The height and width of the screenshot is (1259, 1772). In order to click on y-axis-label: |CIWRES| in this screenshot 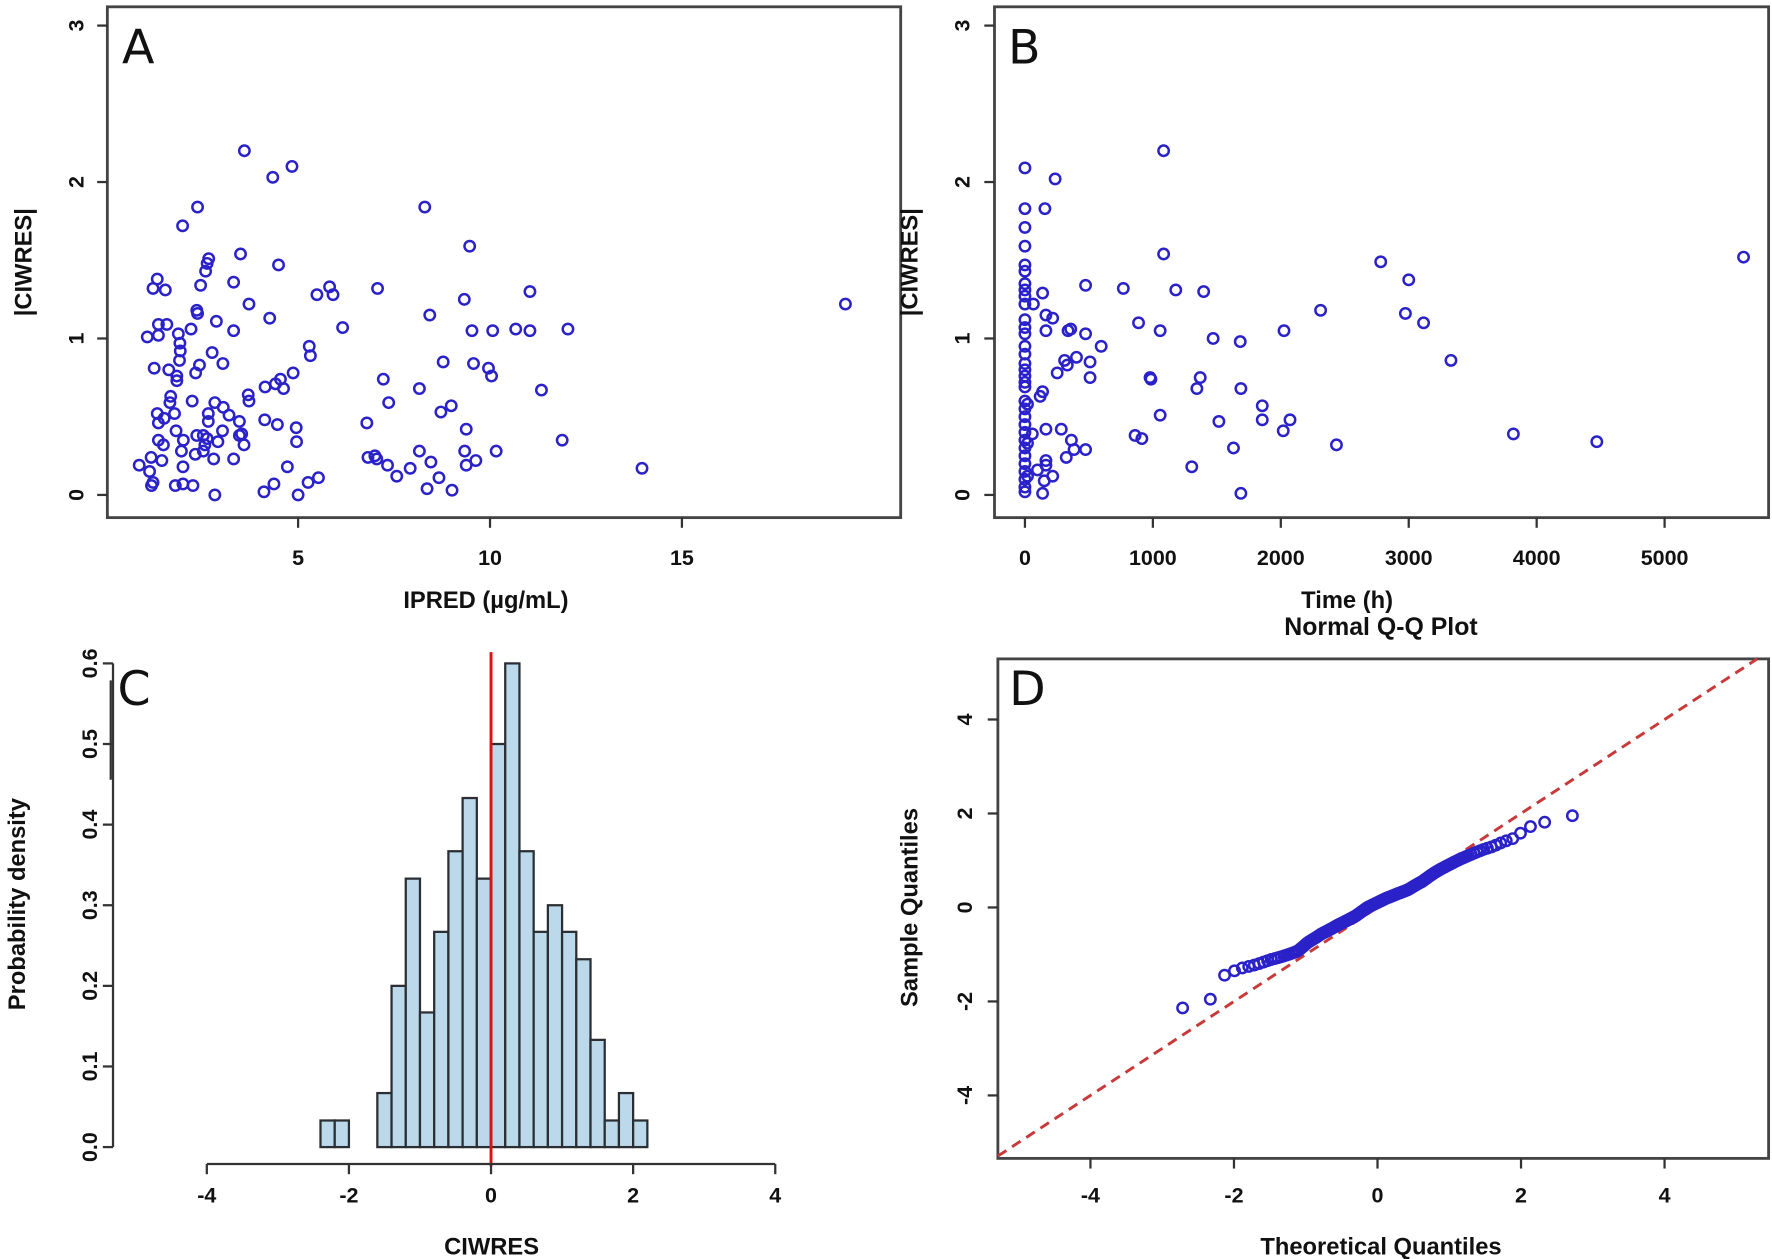, I will do `click(25, 262)`.